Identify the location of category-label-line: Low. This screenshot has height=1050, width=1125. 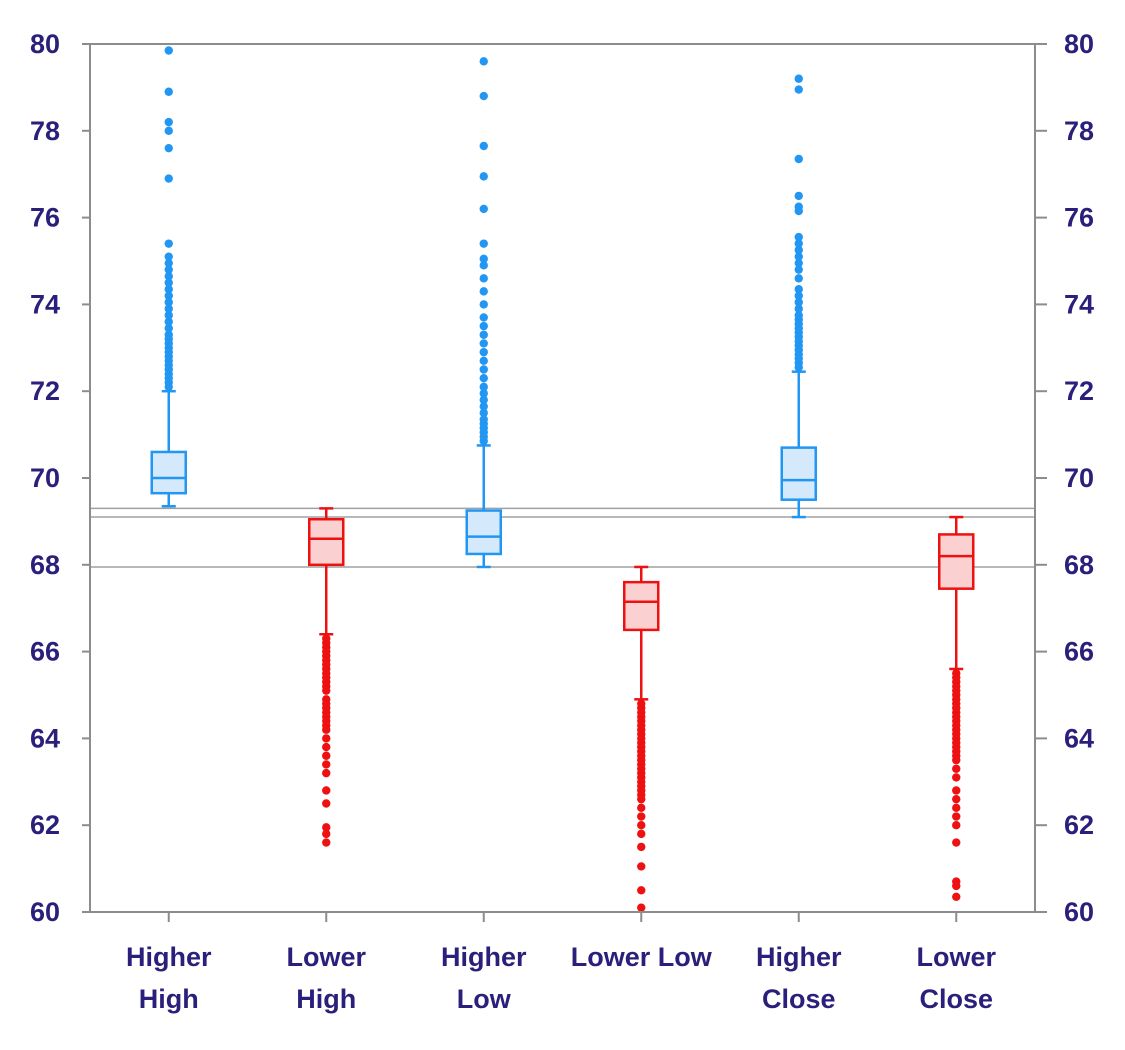
(484, 999).